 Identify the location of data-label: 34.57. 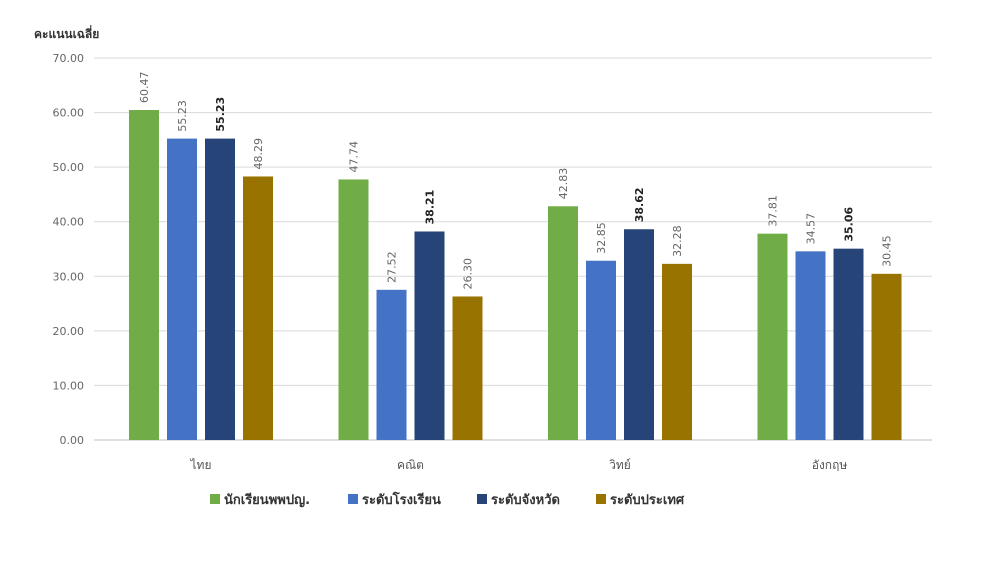
(811, 229).